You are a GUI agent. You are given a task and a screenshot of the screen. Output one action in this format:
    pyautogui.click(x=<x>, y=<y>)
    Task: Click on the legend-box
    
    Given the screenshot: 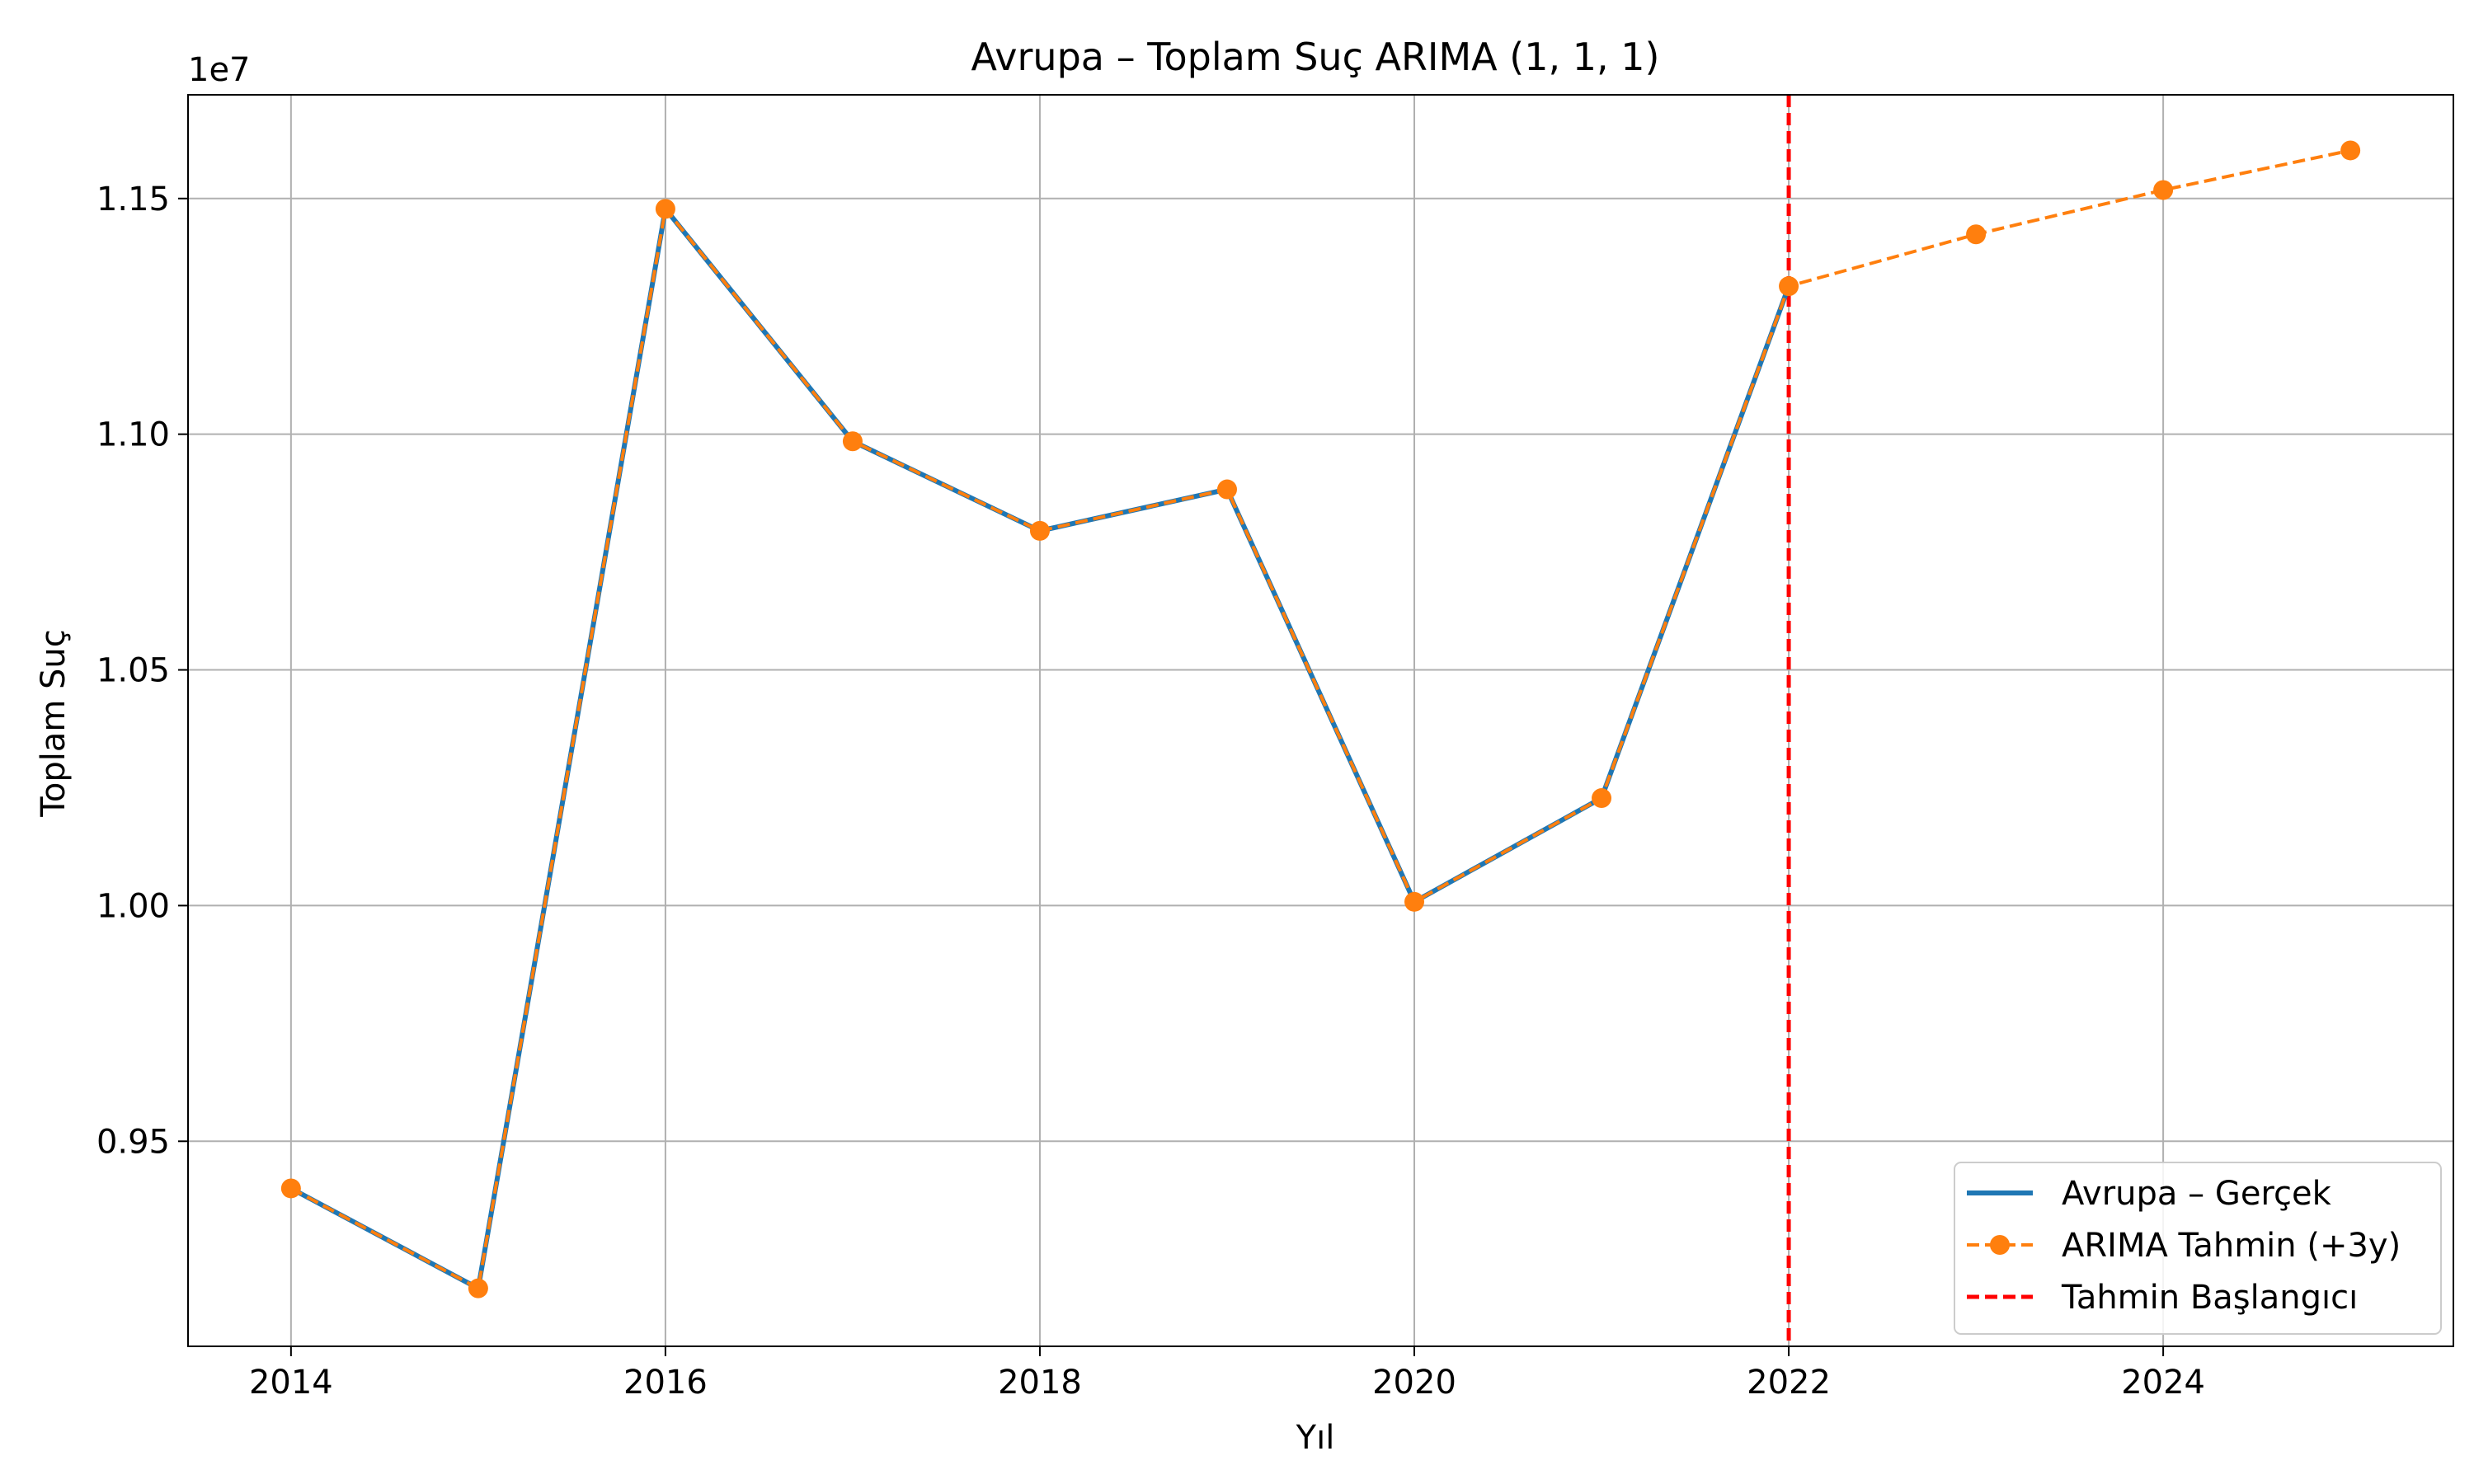 What is the action you would take?
    pyautogui.click(x=2198, y=1248)
    